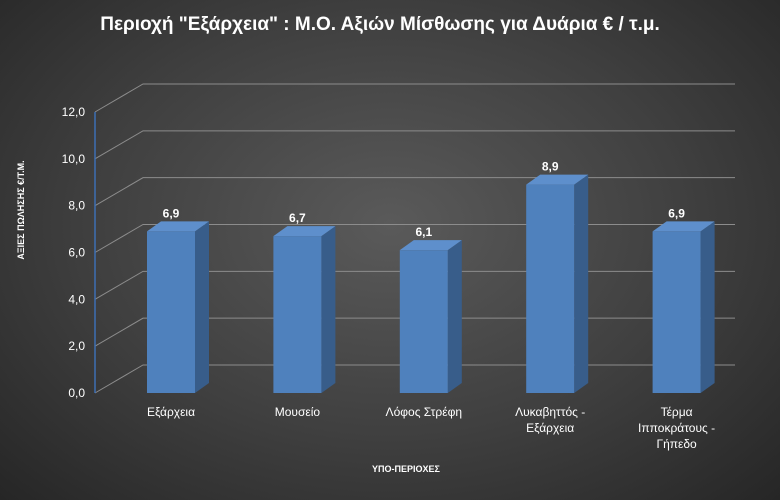 This screenshot has height=500, width=780. What do you see at coordinates (74, 112) in the screenshot?
I see `y-tick-label: 12,0` at bounding box center [74, 112].